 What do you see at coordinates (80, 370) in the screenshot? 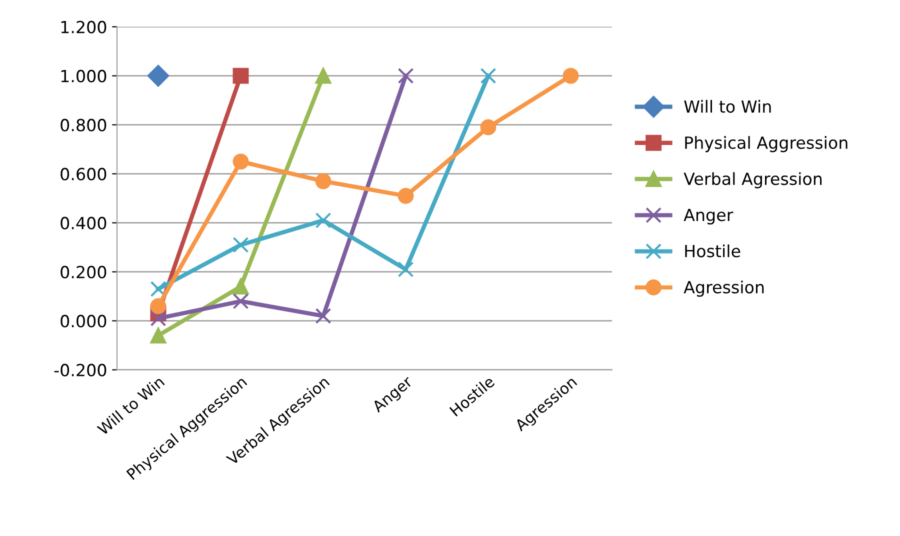
I see `y-tick-label: -0.200` at bounding box center [80, 370].